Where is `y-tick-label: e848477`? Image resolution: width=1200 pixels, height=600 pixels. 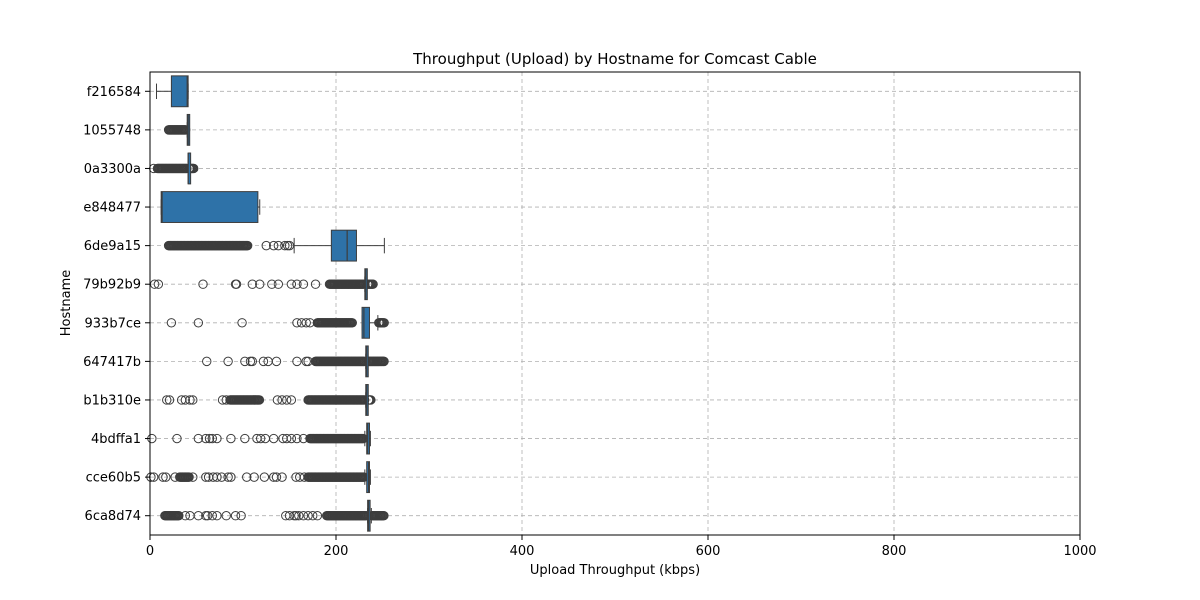 y-tick-label: e848477 is located at coordinates (112, 208).